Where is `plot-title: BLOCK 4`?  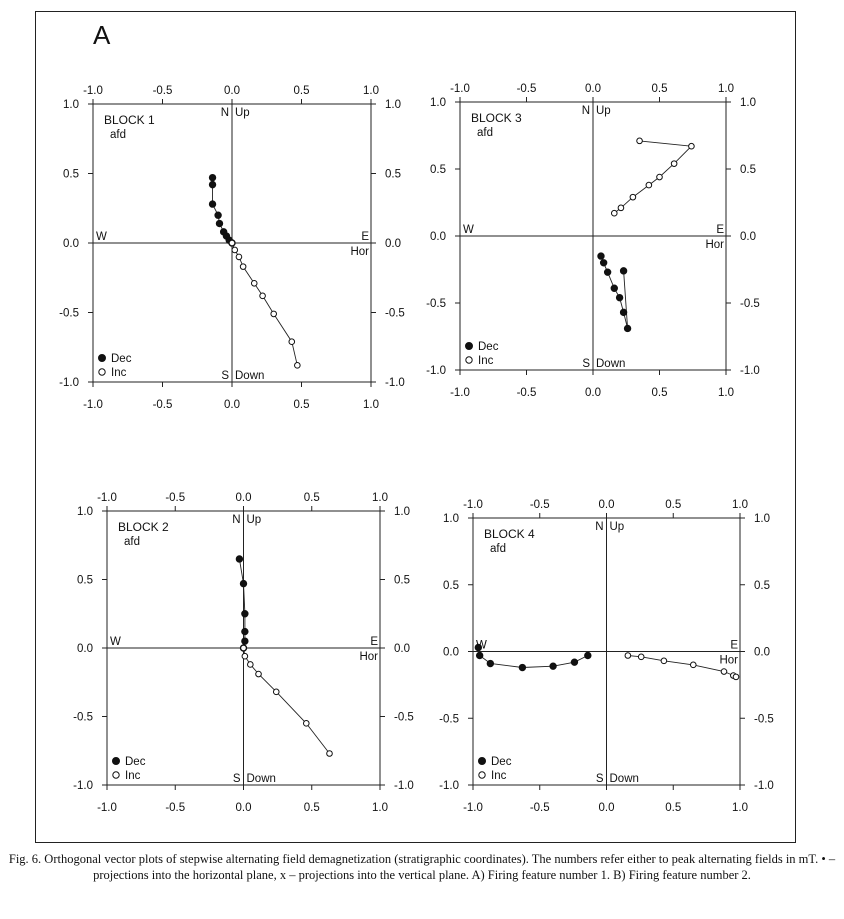
plot-title: BLOCK 4 is located at coordinates (509, 534).